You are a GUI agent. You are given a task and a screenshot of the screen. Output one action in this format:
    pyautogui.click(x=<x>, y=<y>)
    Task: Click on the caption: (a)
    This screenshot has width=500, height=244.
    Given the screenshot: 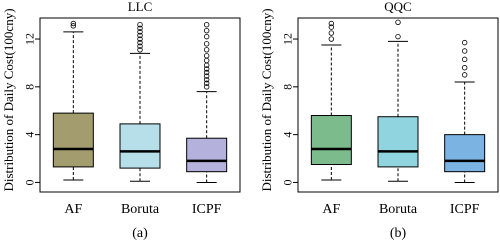 What is the action you would take?
    pyautogui.click(x=140, y=233)
    